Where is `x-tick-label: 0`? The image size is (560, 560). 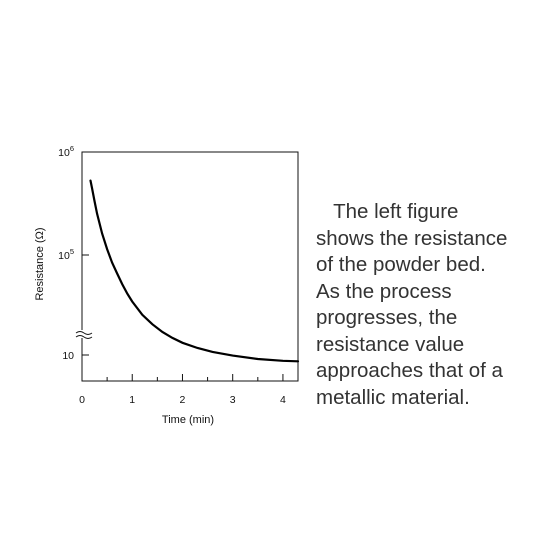 x-tick-label: 0 is located at coordinates (82, 400).